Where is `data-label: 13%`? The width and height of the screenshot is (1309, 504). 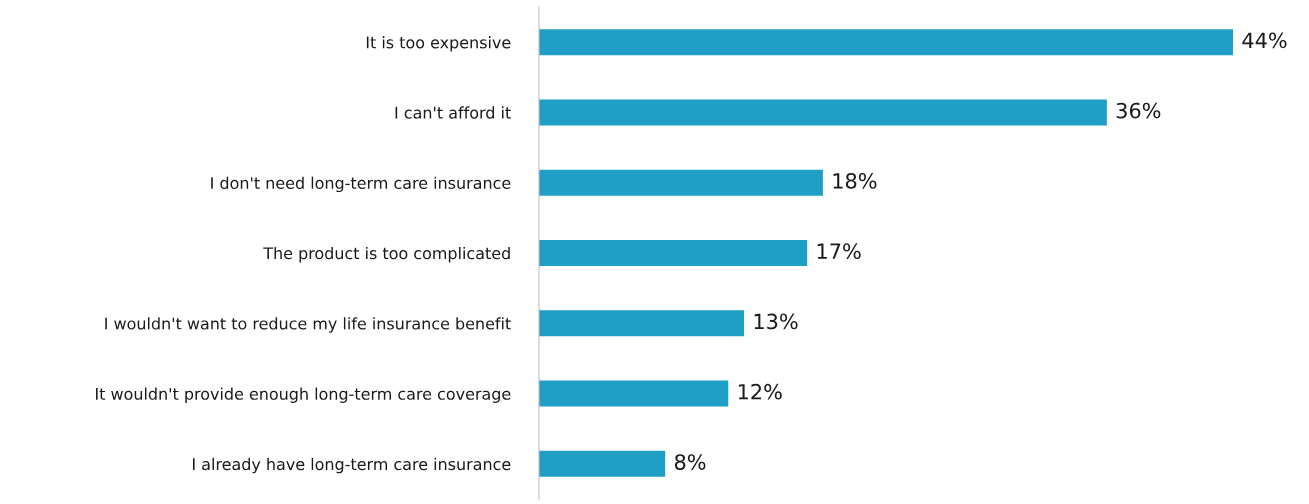
data-label: 13% is located at coordinates (776, 321).